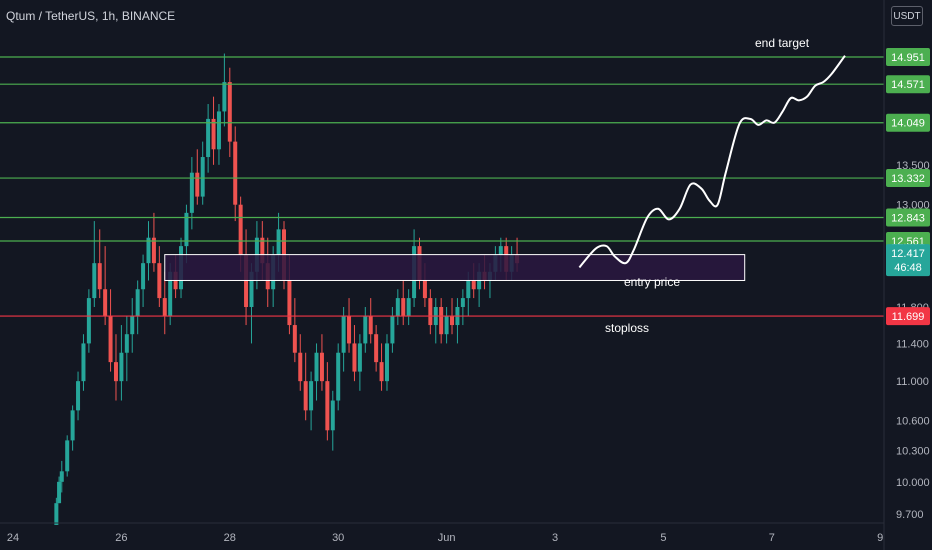 The width and height of the screenshot is (932, 550). Describe the element at coordinates (913, 166) in the screenshot. I see `y-tick-label: 13.500` at that location.